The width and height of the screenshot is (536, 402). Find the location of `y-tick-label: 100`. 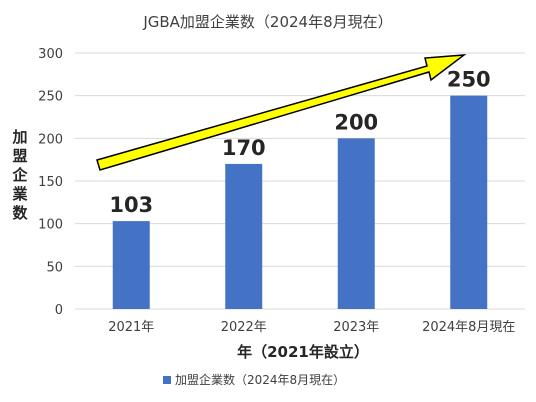

y-tick-label: 100 is located at coordinates (50, 225).